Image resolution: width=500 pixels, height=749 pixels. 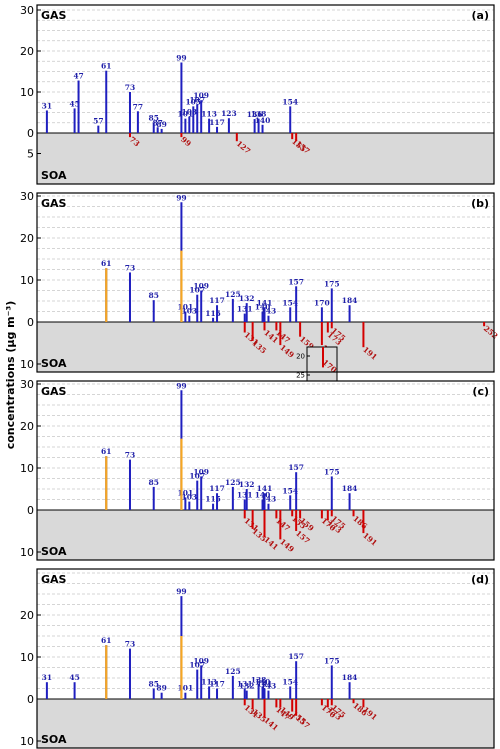 I want to click on y-tick-label: 0, so click(x=30, y=510).